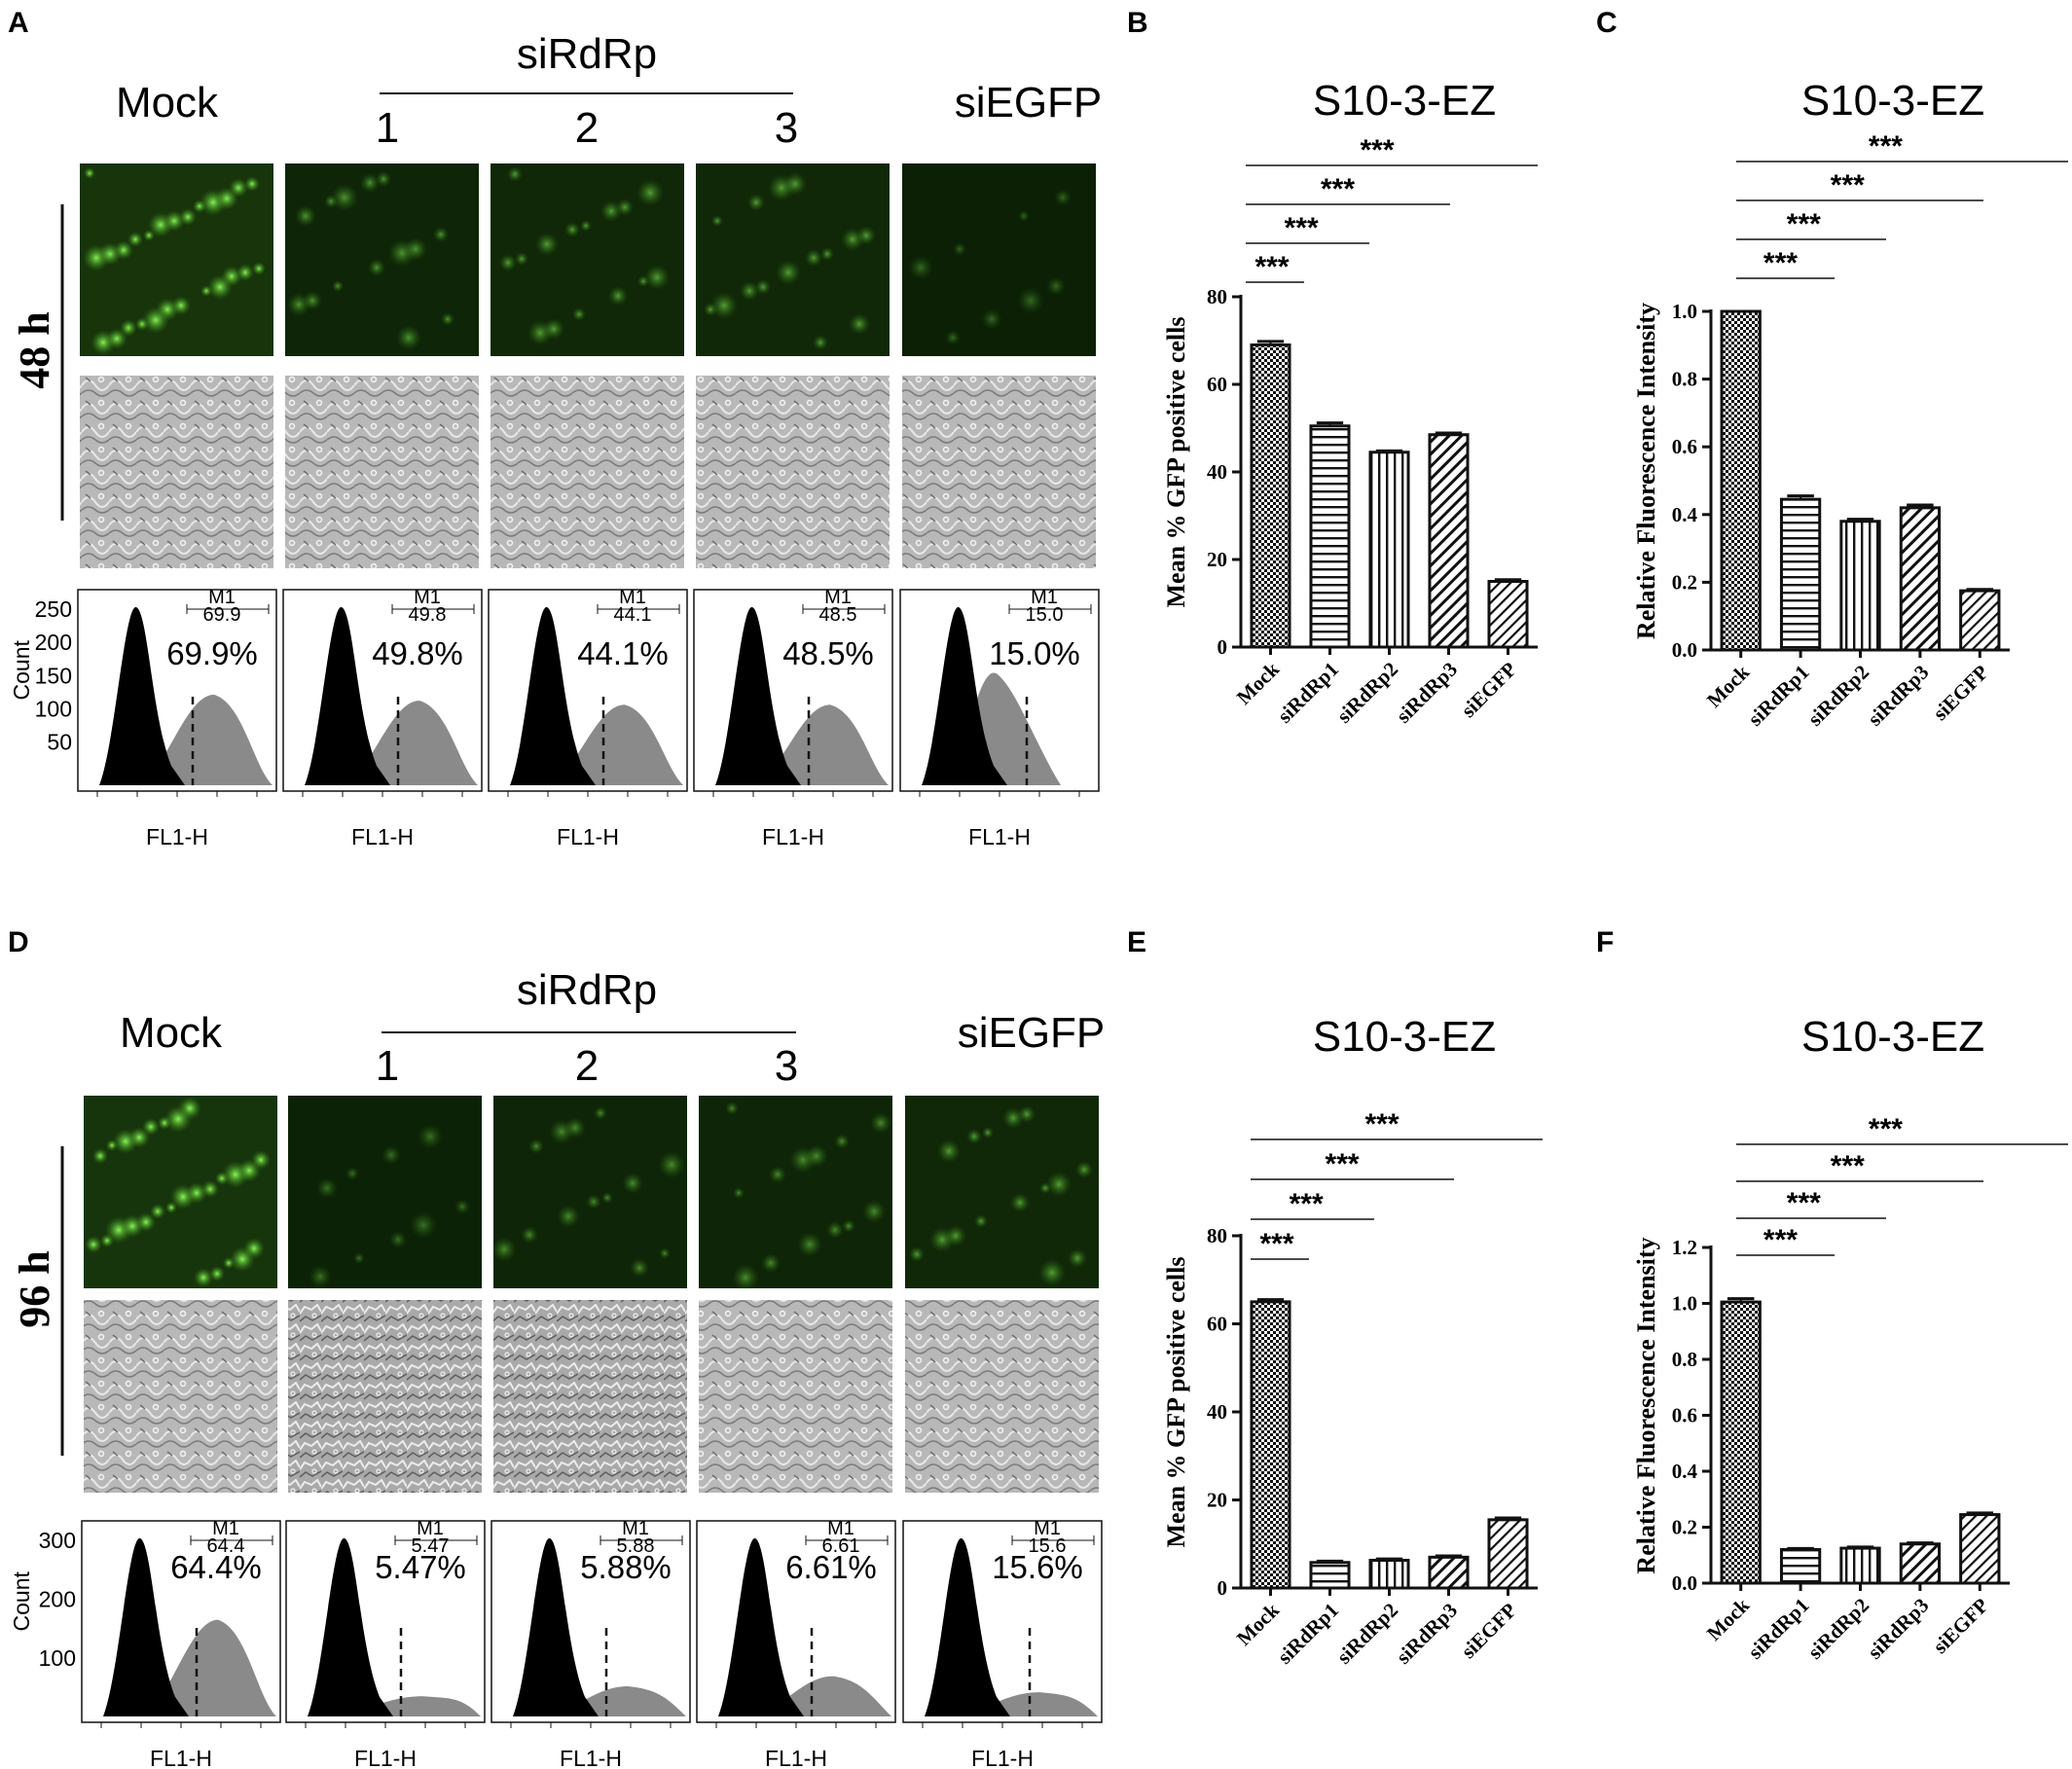  What do you see at coordinates (1684, 1527) in the screenshot?
I see `y-tick-label: 0.2` at bounding box center [1684, 1527].